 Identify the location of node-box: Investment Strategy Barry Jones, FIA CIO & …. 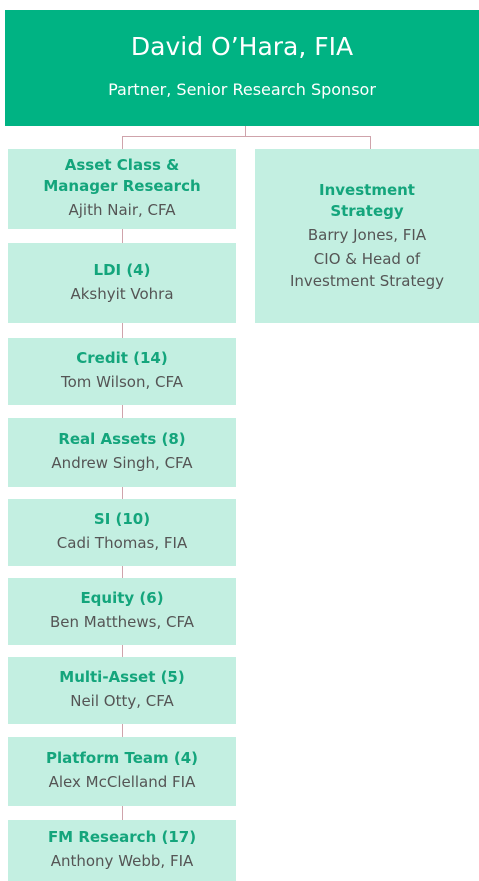
(367, 236).